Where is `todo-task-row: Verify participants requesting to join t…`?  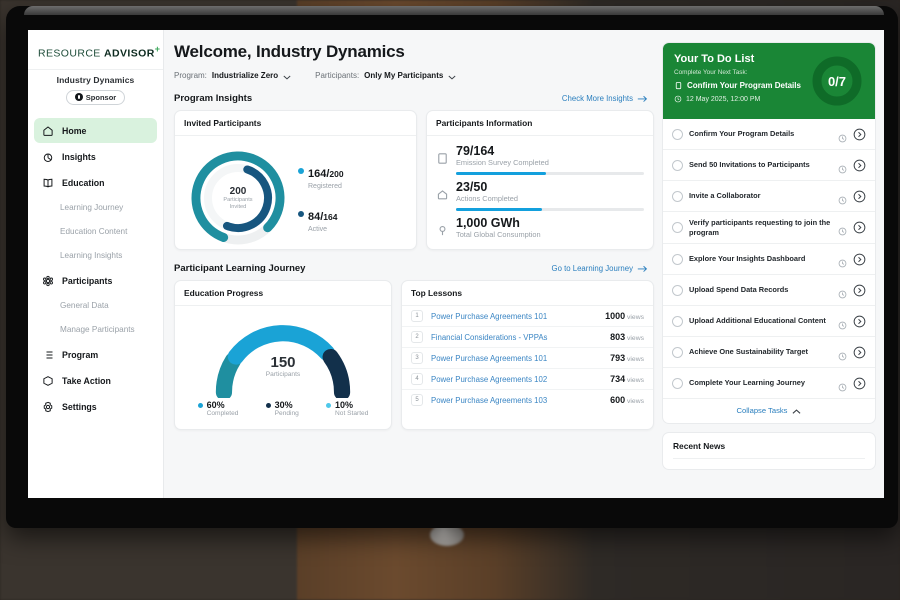
todo-task-row: Verify participants requesting to join t… is located at coordinates (769, 228).